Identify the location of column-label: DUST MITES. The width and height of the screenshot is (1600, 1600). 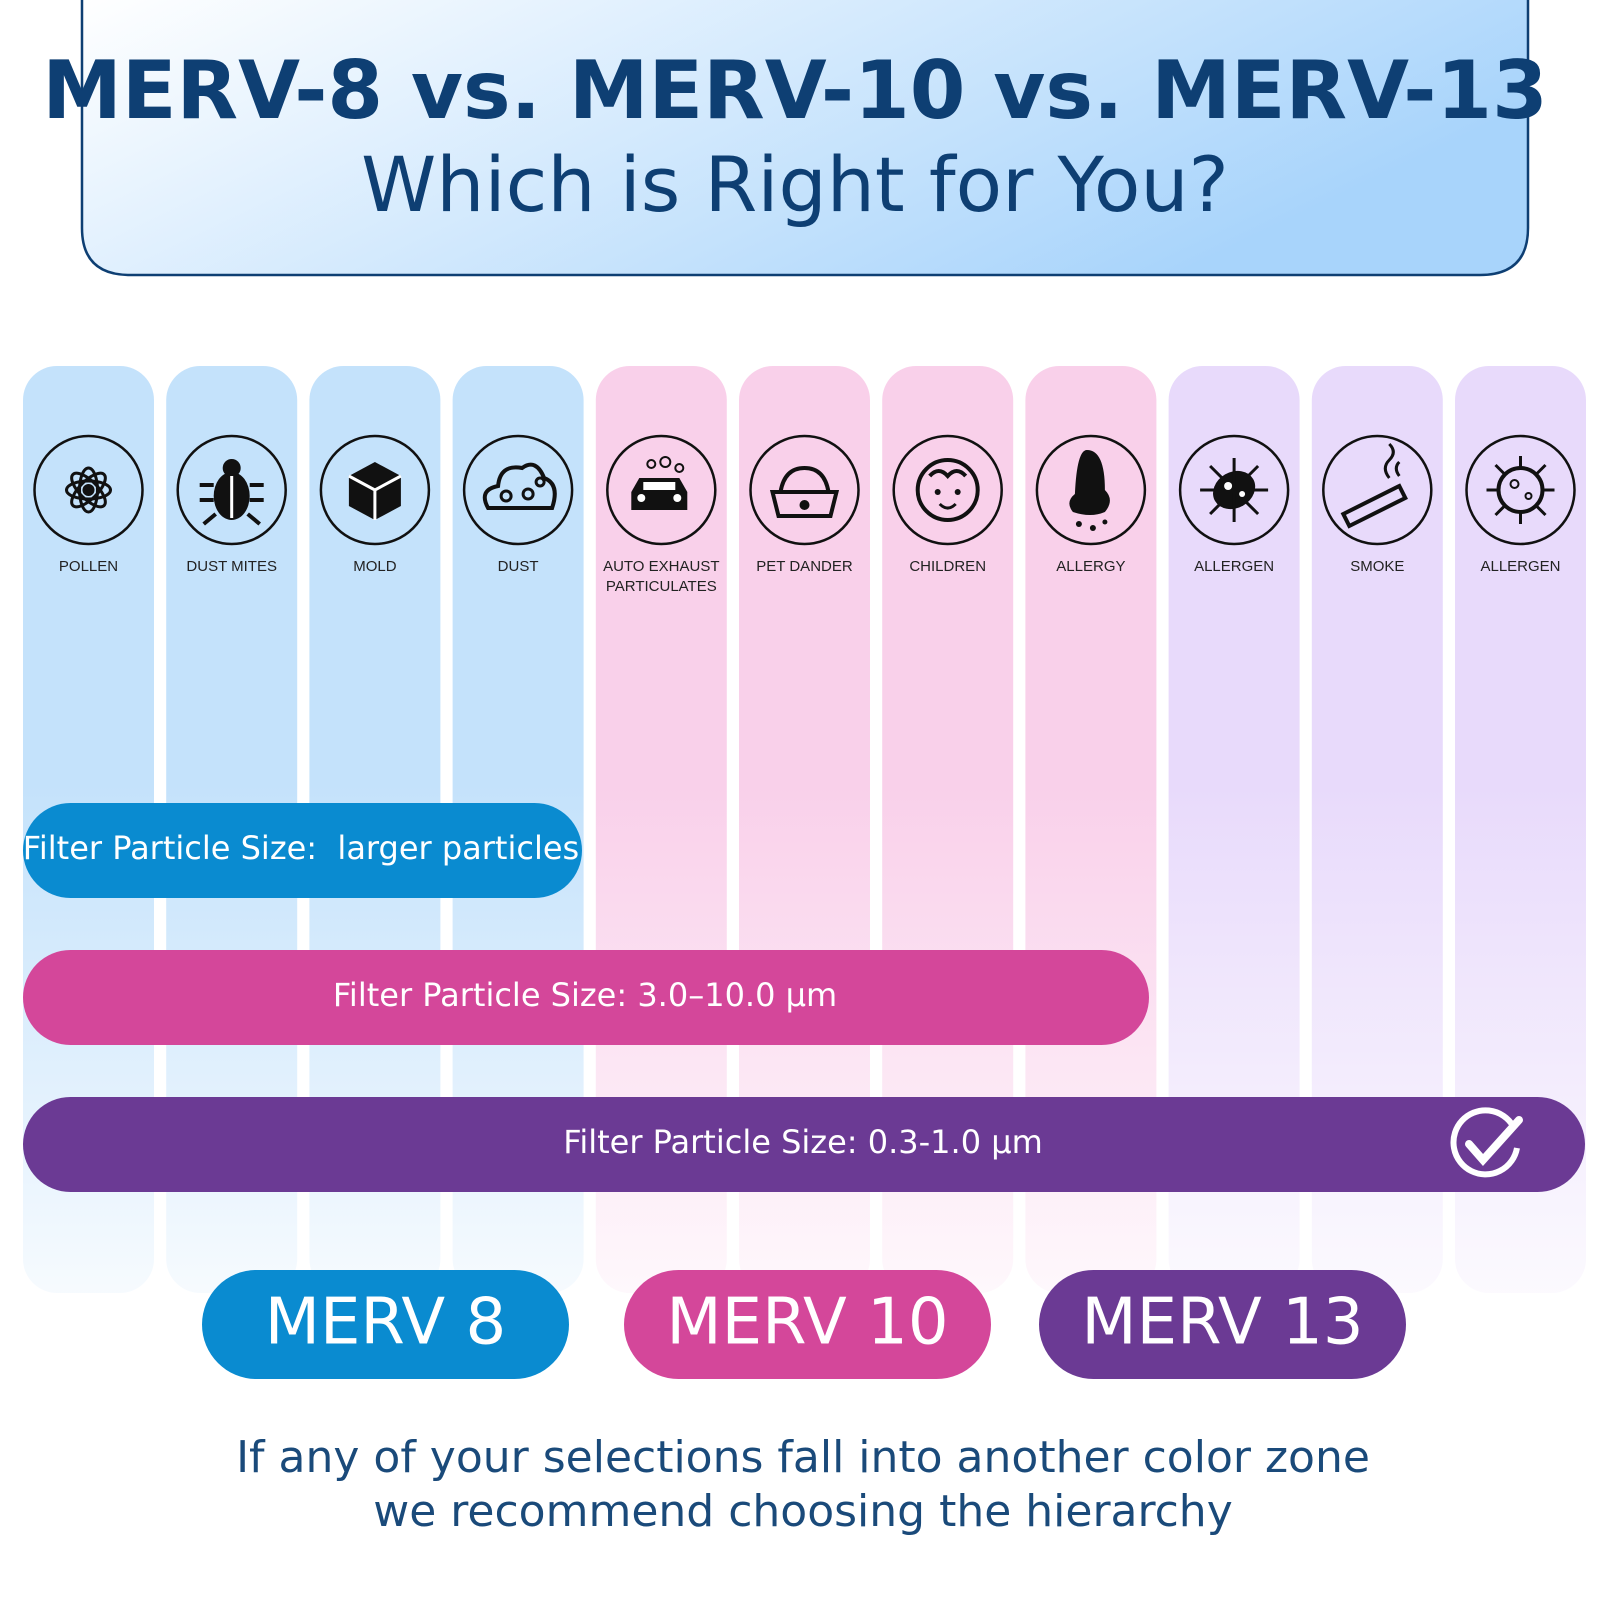
(231, 566).